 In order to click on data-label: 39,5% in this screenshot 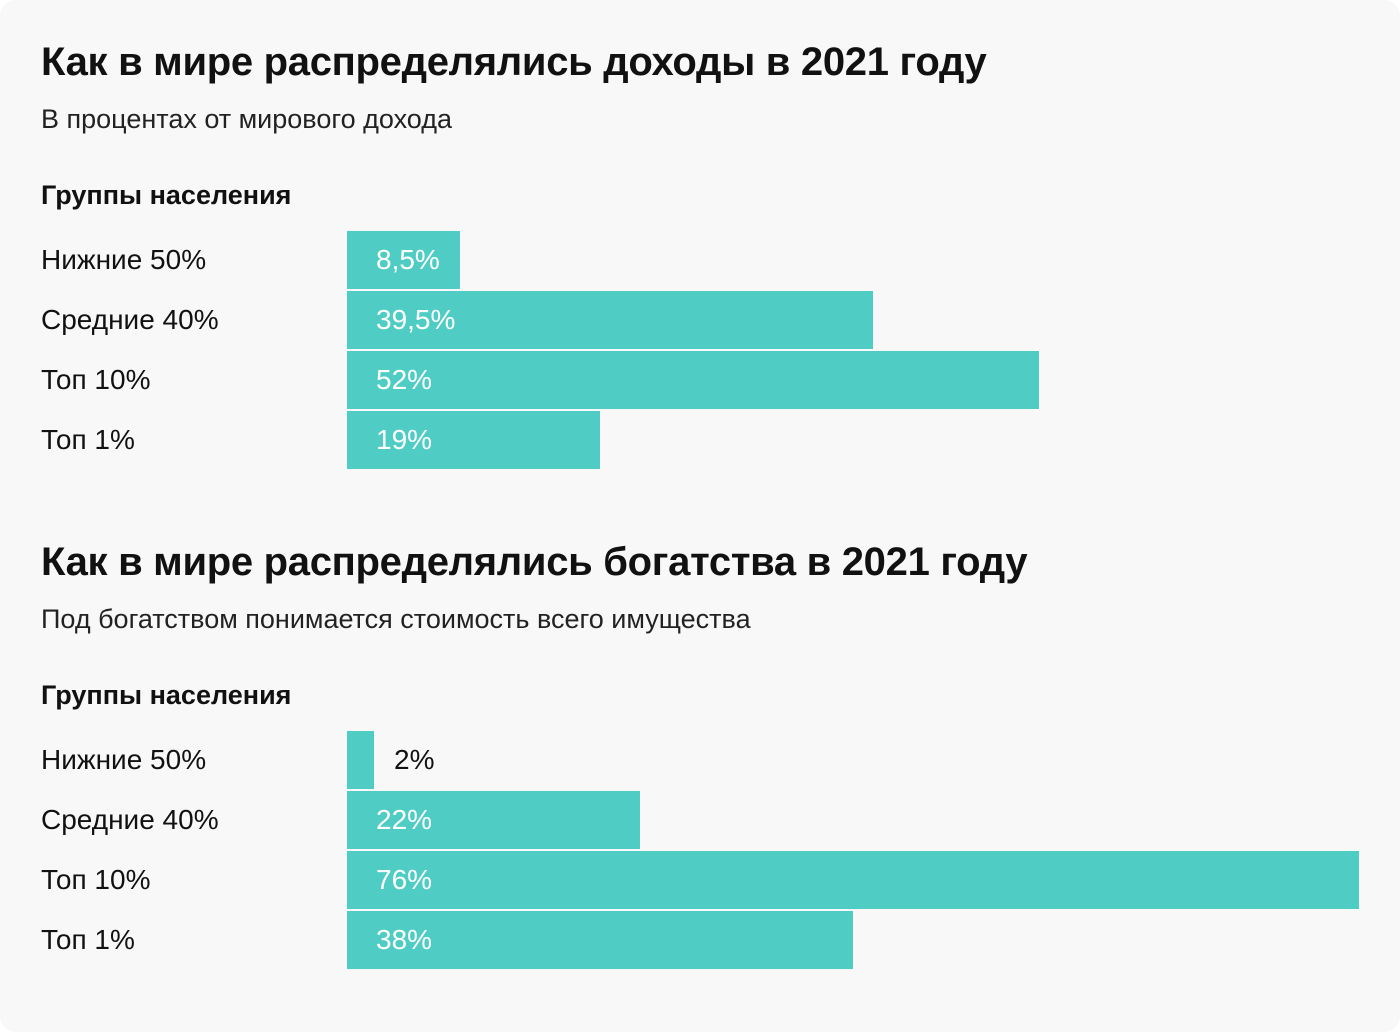, I will do `click(416, 319)`.